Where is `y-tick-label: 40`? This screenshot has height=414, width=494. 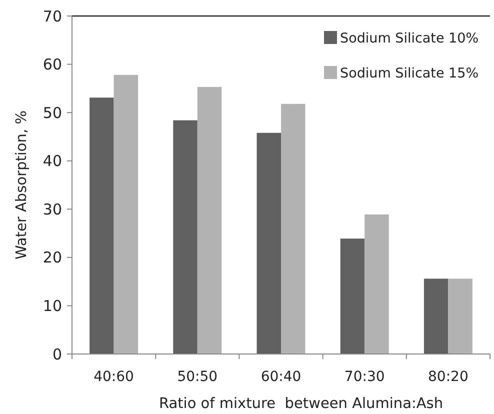
y-tick-label: 40 is located at coordinates (52, 161).